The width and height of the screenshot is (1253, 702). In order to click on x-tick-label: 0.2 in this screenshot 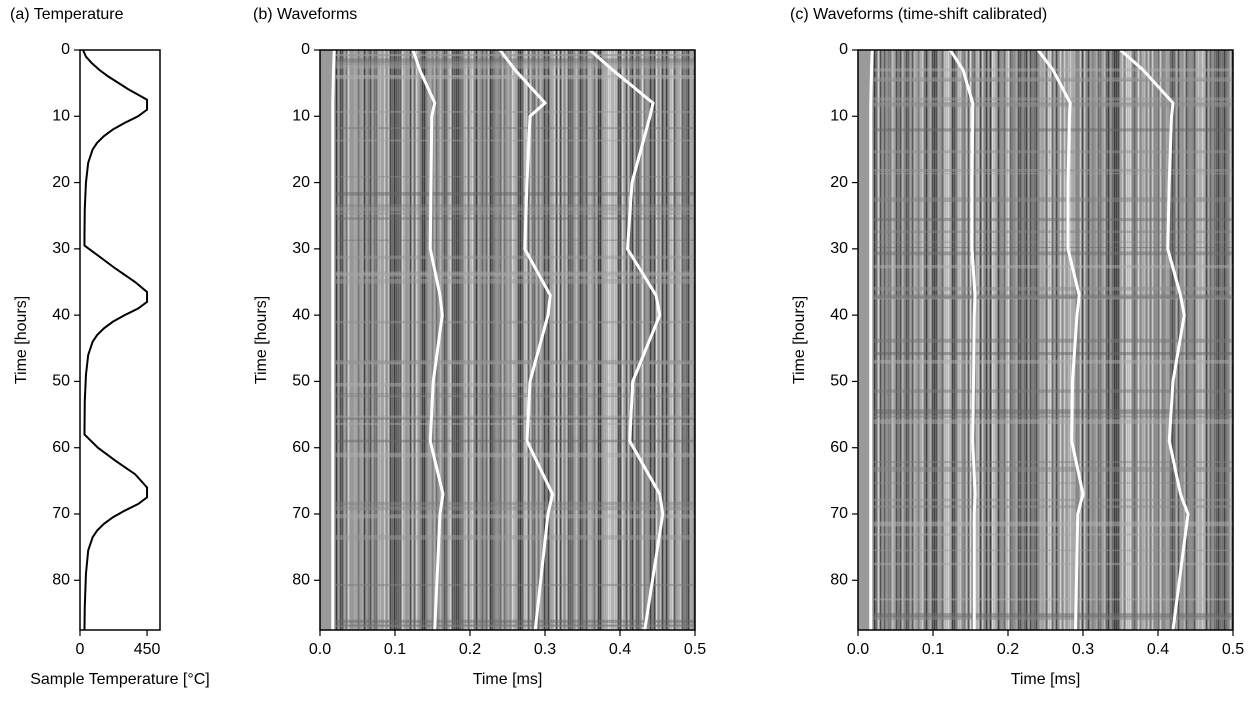, I will do `click(1008, 649)`.